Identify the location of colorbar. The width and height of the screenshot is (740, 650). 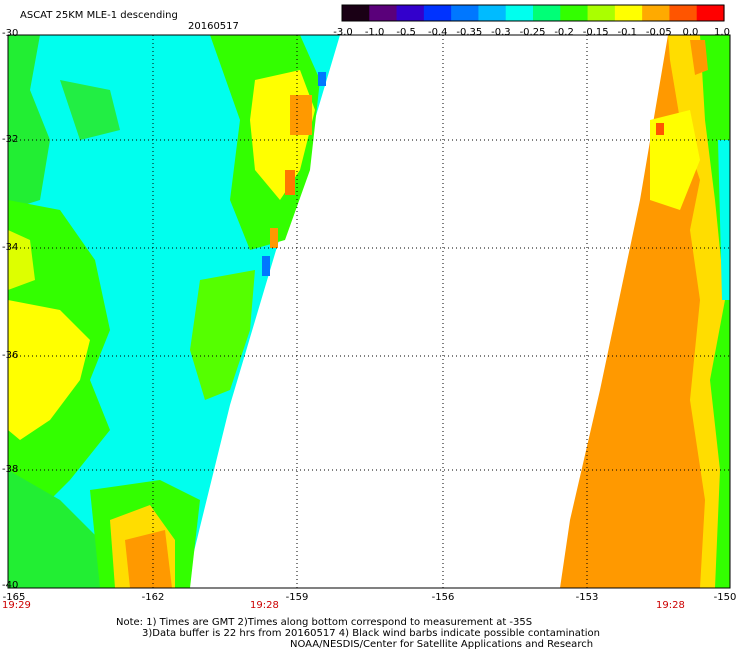
(533, 13).